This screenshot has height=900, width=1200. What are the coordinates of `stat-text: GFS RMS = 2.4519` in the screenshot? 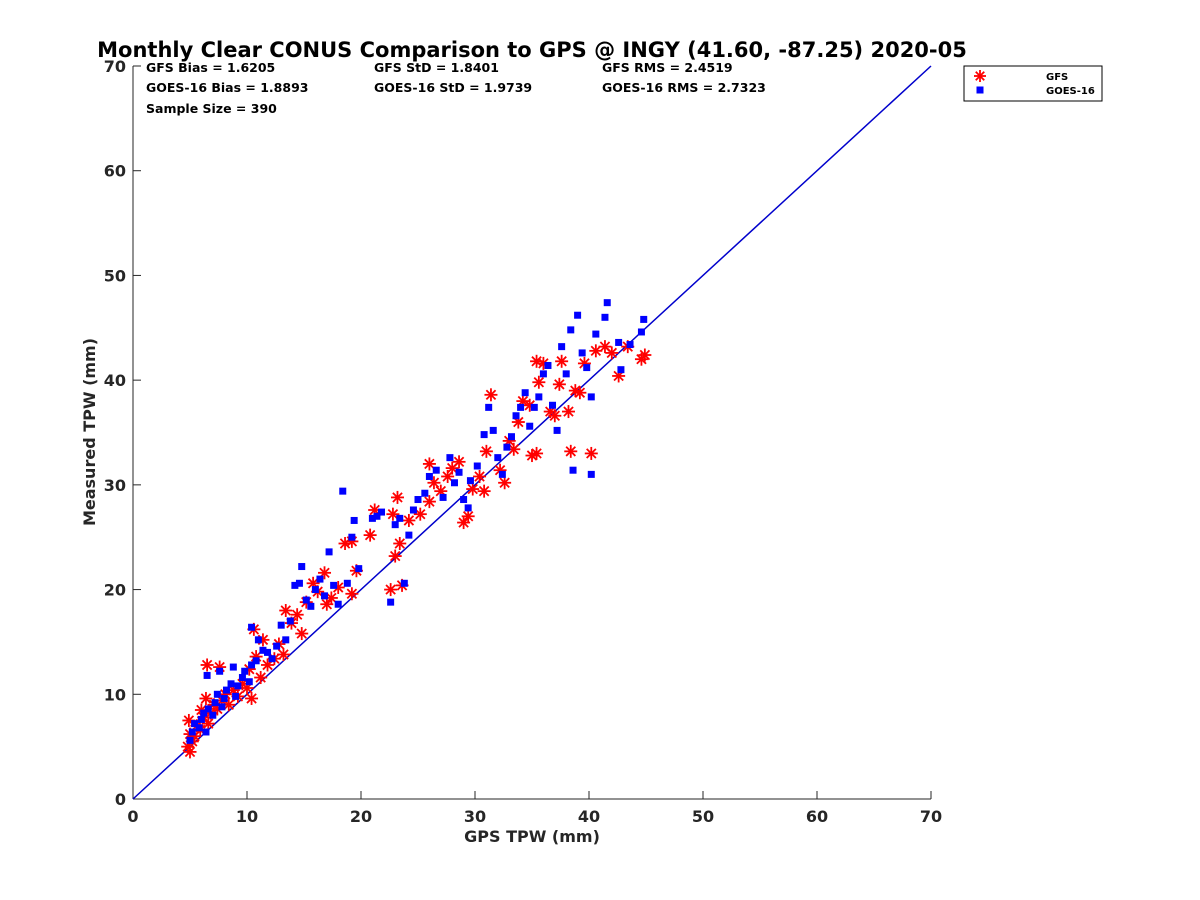 It's located at (667, 67).